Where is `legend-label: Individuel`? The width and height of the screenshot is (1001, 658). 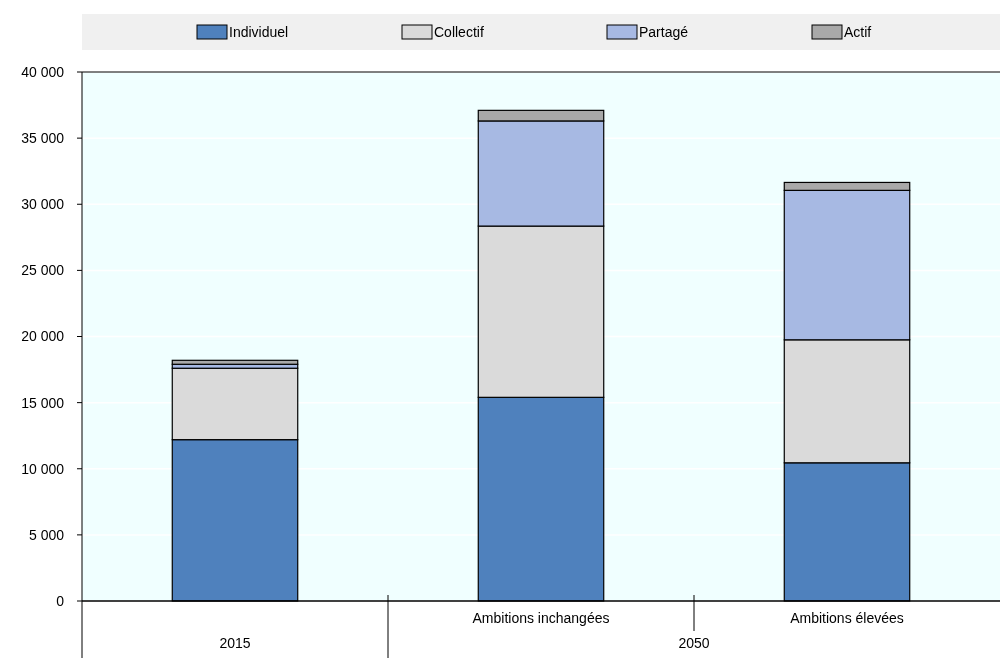 legend-label: Individuel is located at coordinates (259, 31).